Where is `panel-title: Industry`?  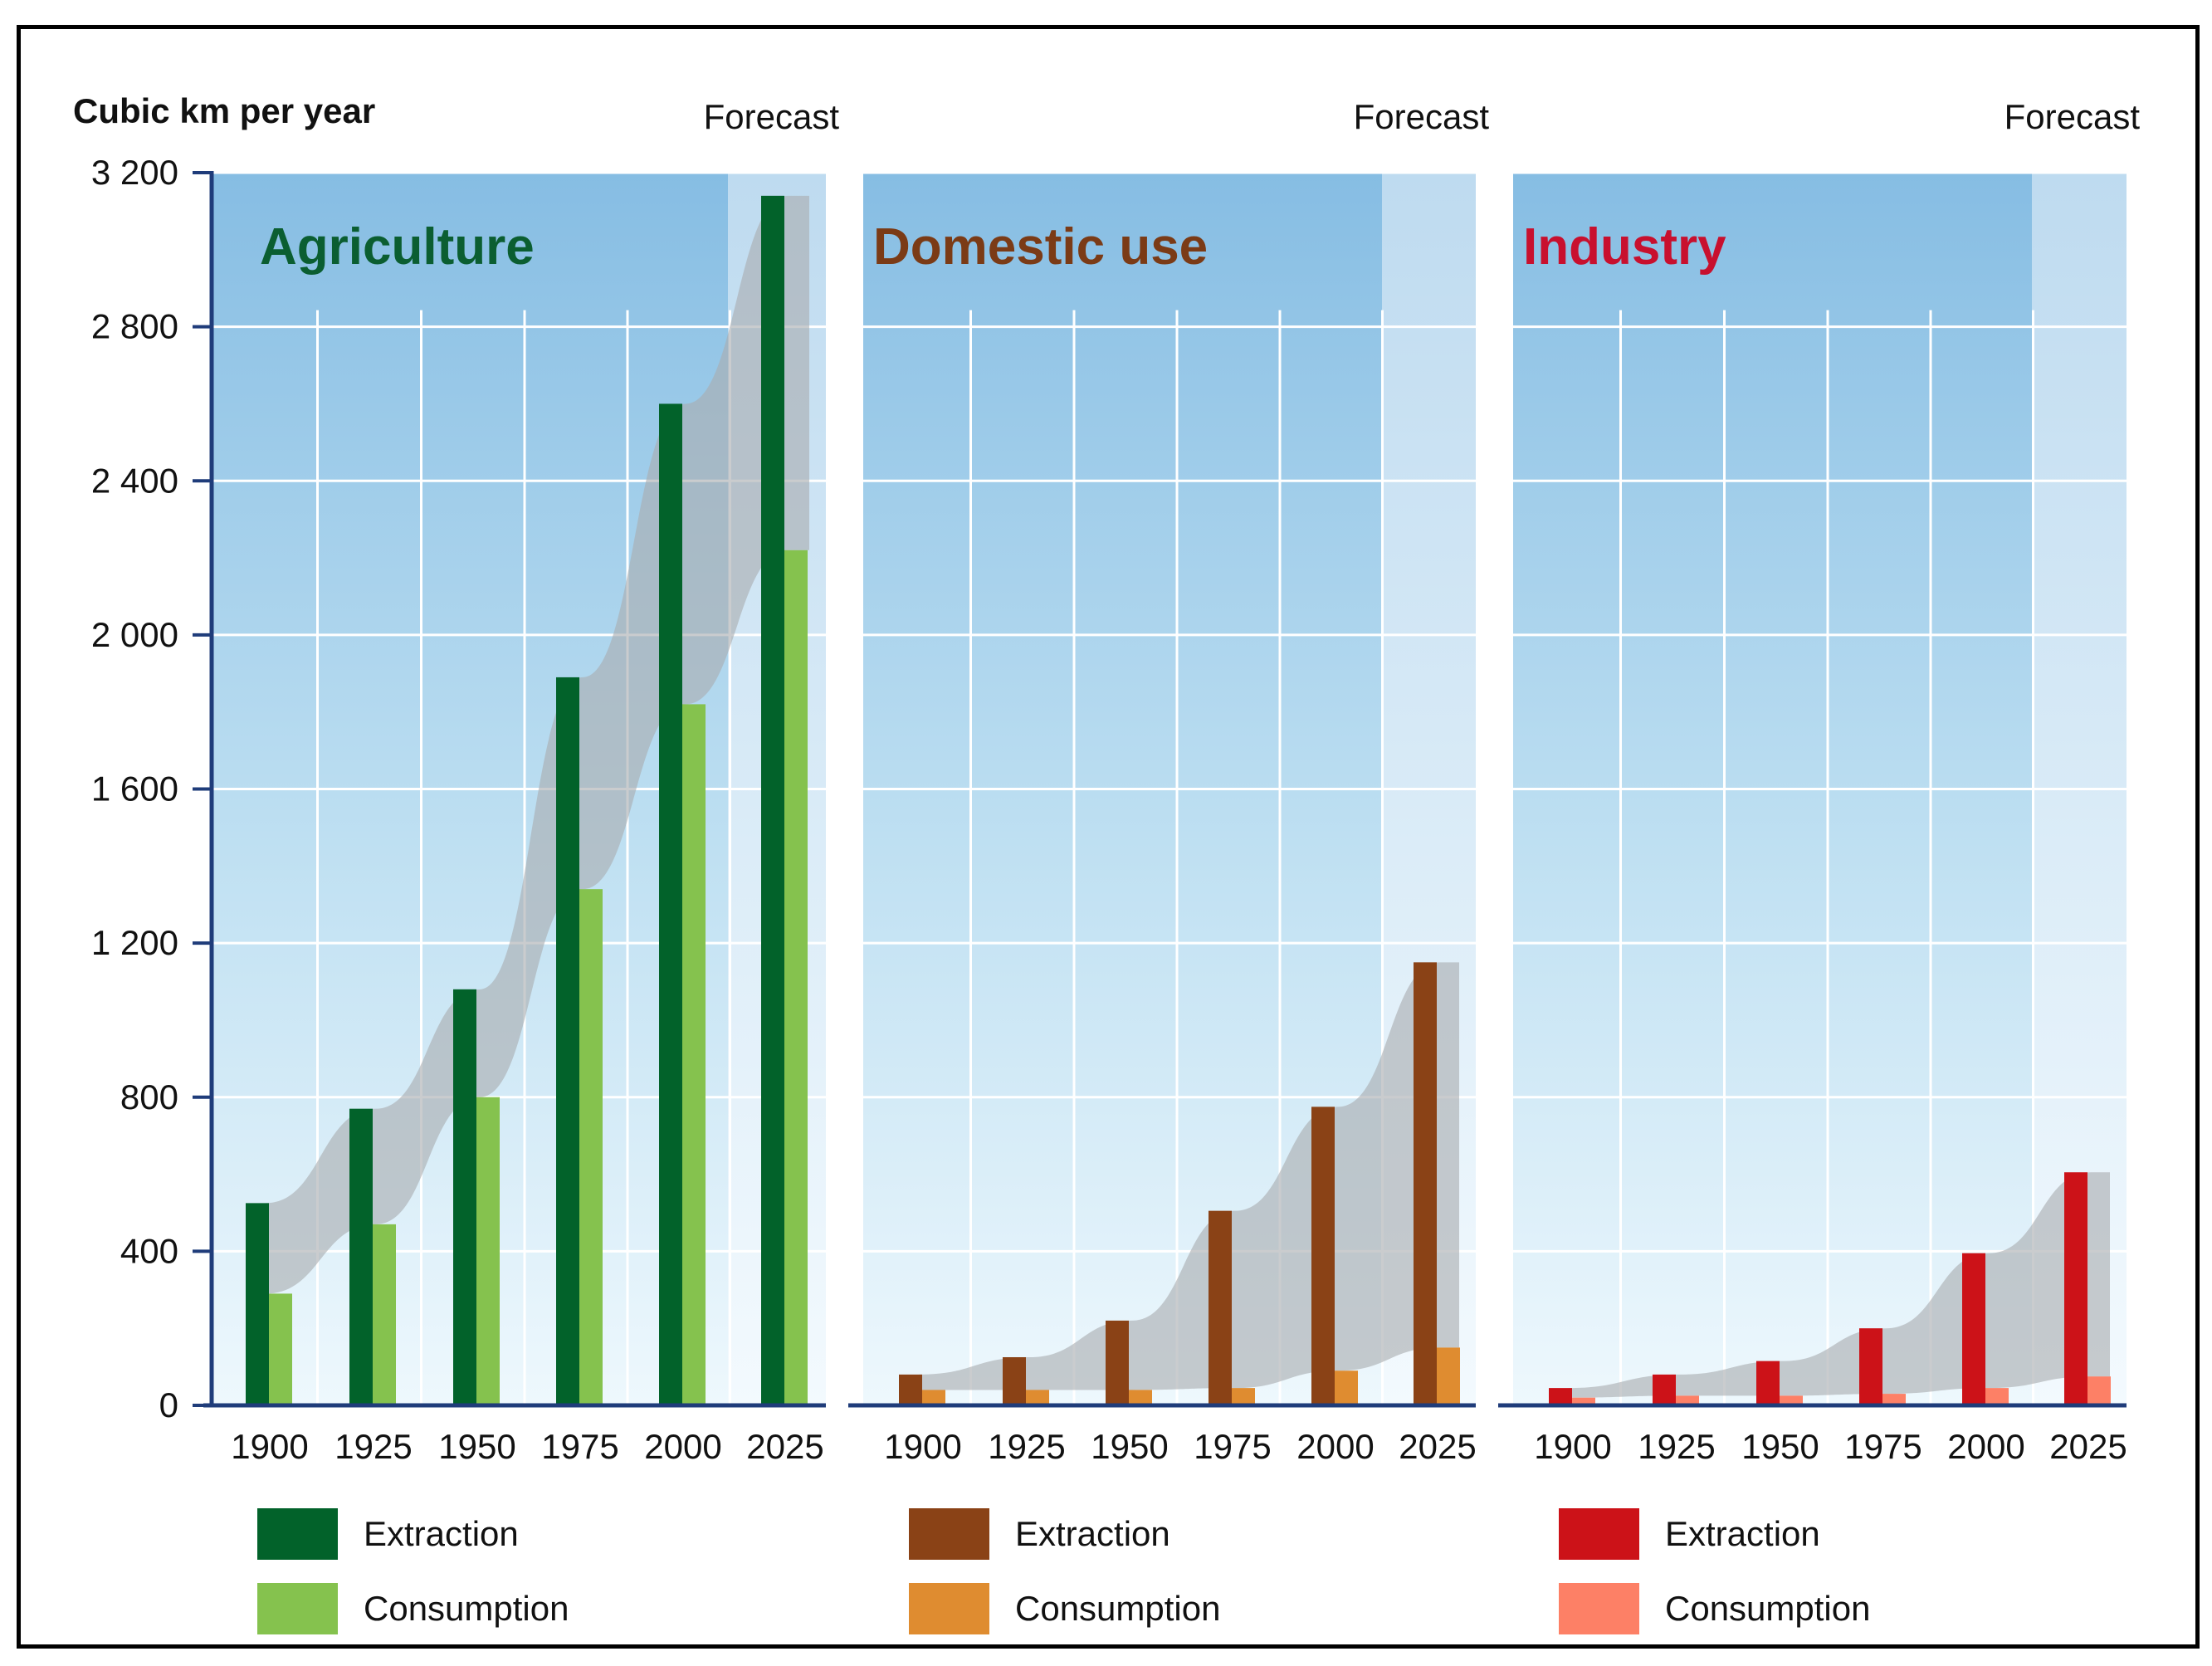
panel-title: Industry is located at coordinates (1624, 247).